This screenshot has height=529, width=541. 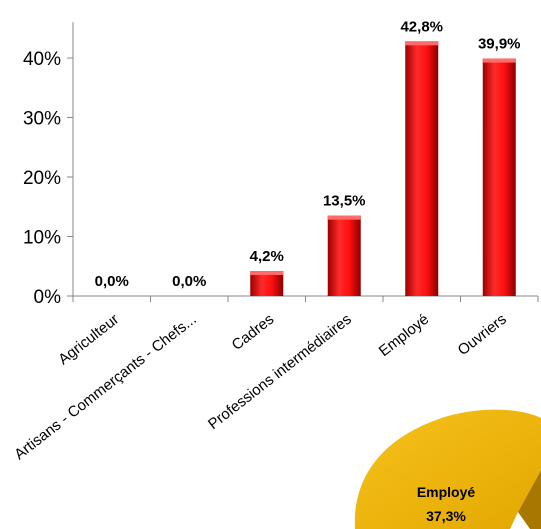 What do you see at coordinates (446, 492) in the screenshot?
I see `pie-slice-label: Employé` at bounding box center [446, 492].